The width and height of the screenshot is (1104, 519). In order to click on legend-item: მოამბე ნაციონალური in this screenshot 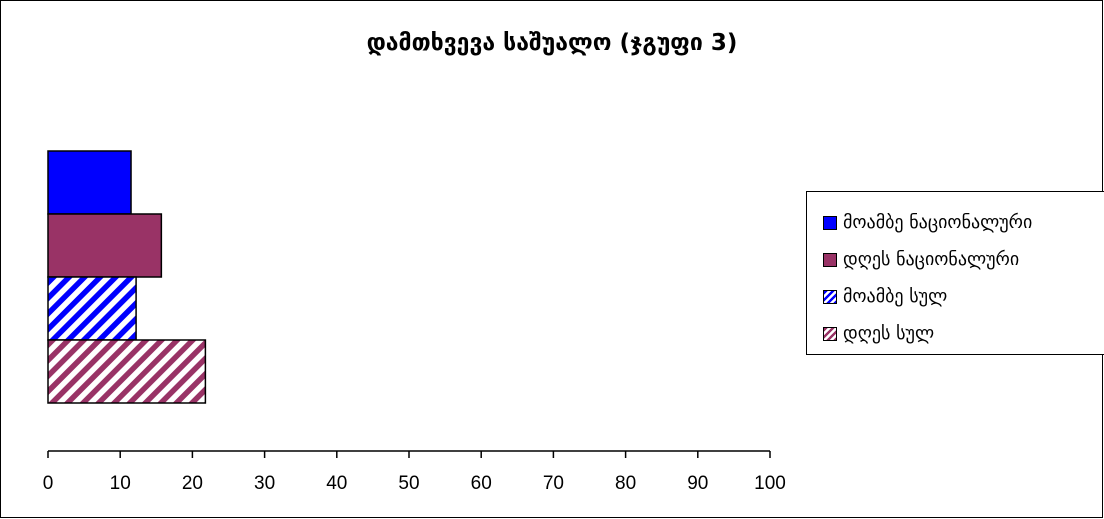, I will do `click(963, 222)`.